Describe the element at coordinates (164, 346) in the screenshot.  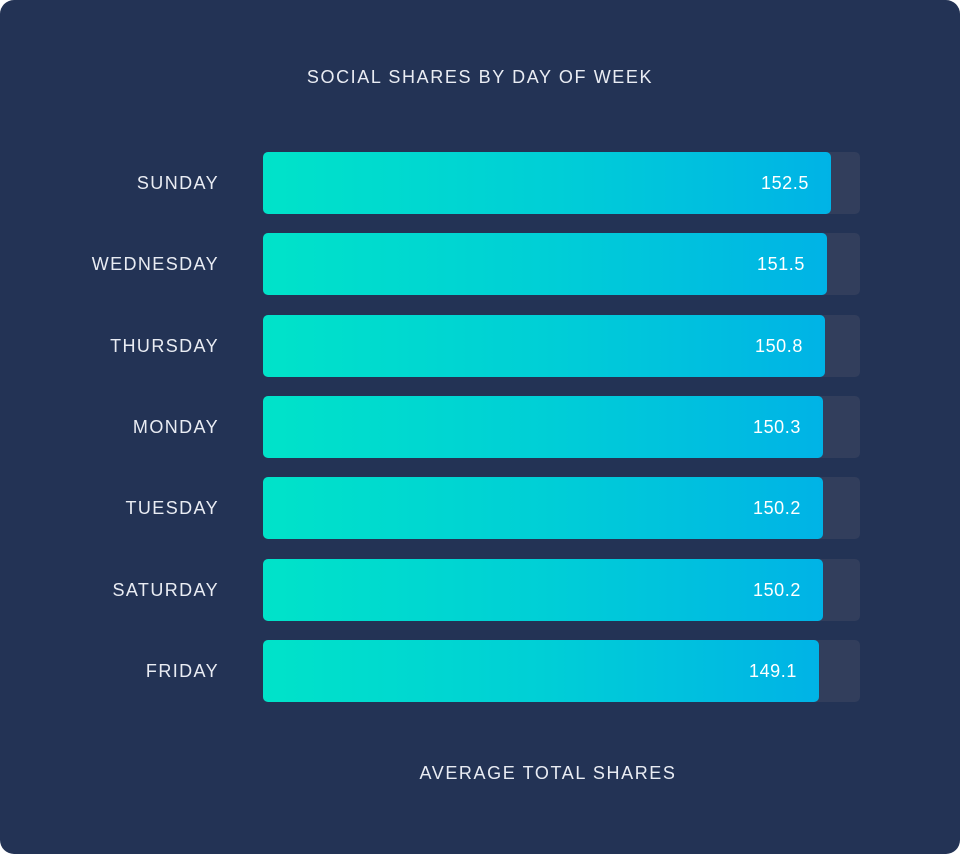
I see `category-label: THURSDAY` at that location.